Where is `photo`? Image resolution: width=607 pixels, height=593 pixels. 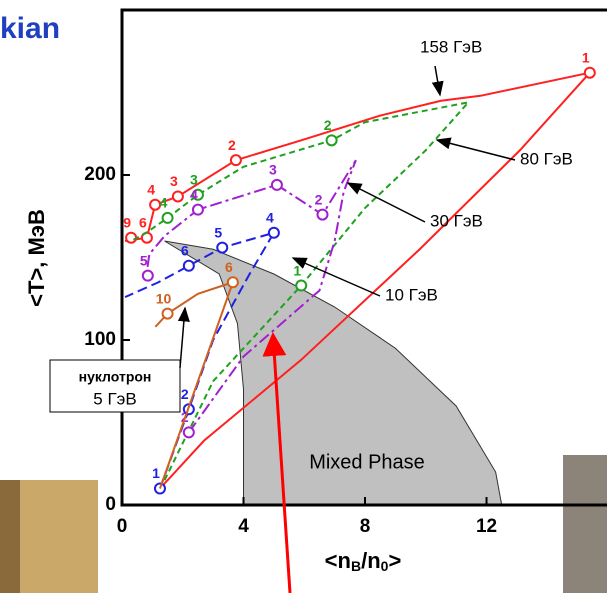 photo is located at coordinates (585, 524).